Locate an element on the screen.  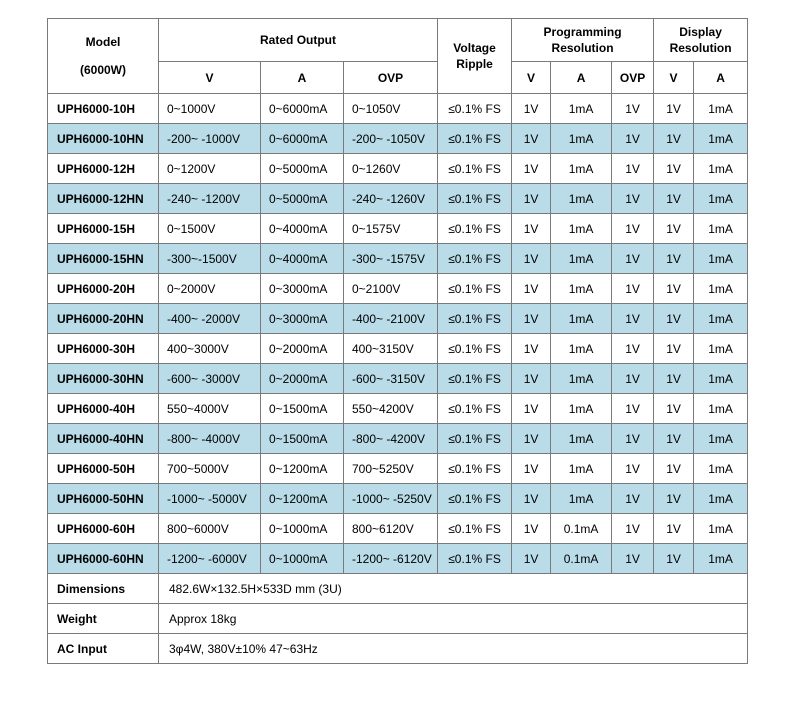
rated-a-cell: 0~4000mA is located at coordinates (302, 258).